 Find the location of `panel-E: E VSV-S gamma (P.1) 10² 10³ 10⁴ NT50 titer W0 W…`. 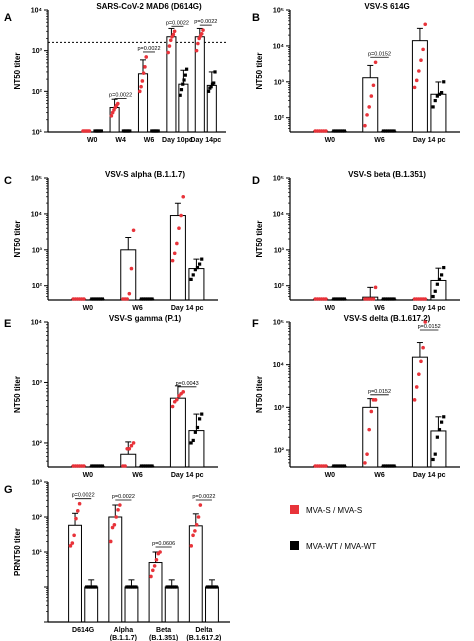

panel-E: E VSV-S gamma (P.1) 10² 10³ 10⁴ NT50 titer W0 W… is located at coordinates (111, 396).